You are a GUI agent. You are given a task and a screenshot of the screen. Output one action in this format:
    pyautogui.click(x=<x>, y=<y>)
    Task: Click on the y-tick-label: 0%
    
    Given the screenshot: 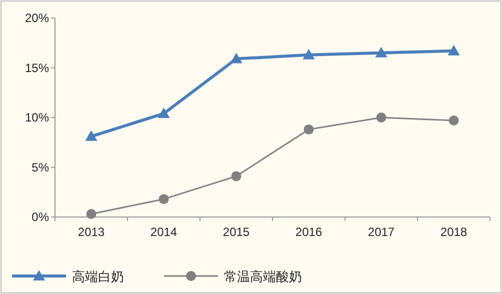 What is the action you would take?
    pyautogui.click(x=41, y=217)
    